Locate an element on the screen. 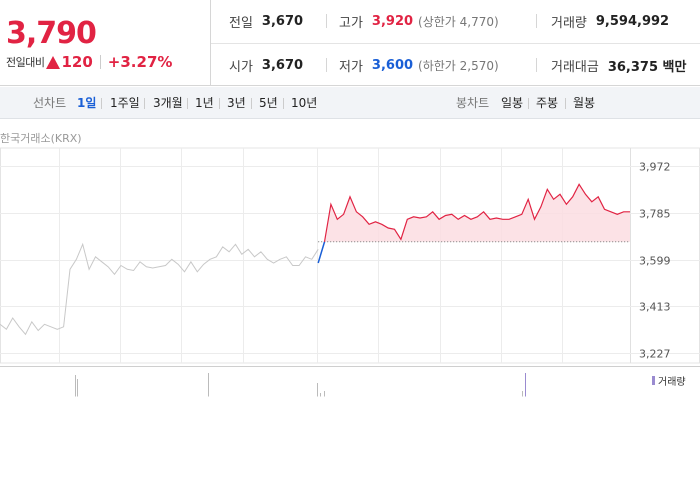  lower-limit: (하한가 2,570) is located at coordinates (458, 66).